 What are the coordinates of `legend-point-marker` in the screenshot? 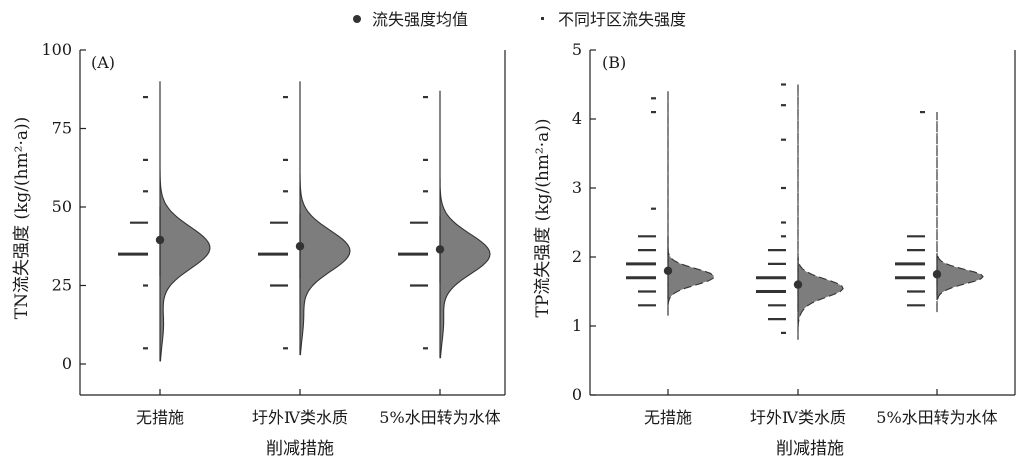 It's located at (542, 18).